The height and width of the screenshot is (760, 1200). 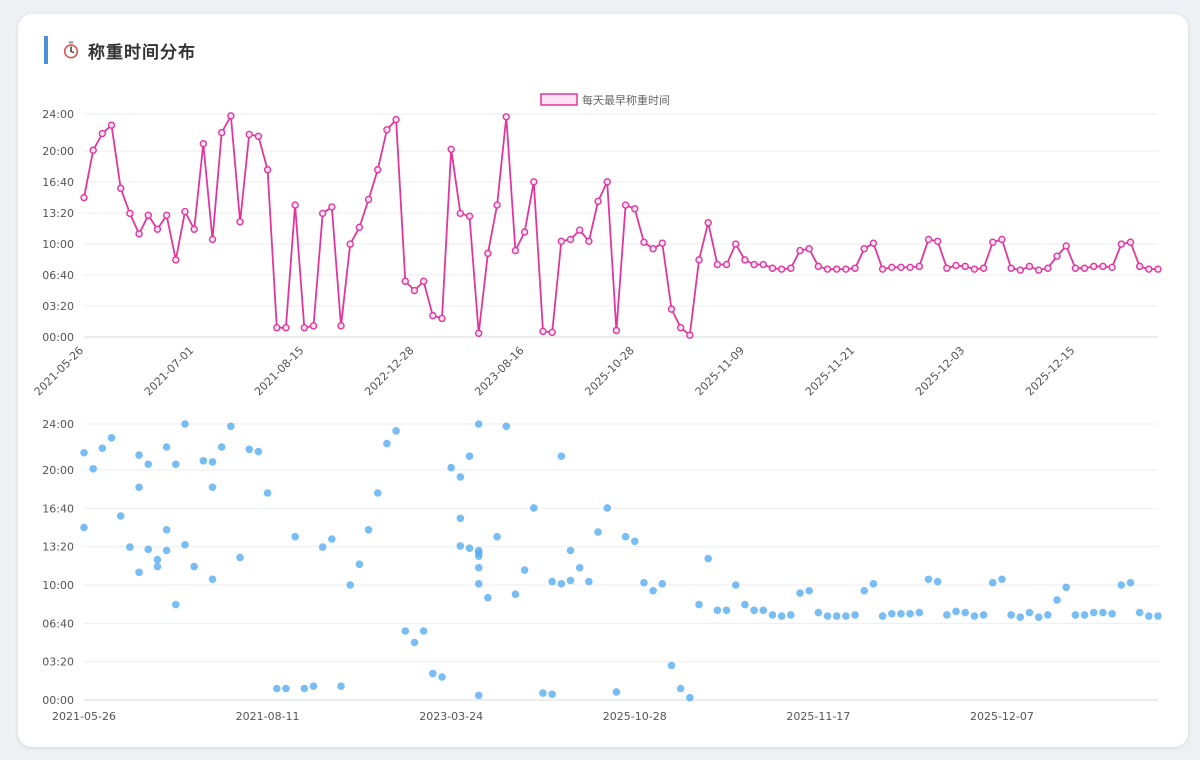 I want to click on stopwatch-icon, so click(x=71, y=50).